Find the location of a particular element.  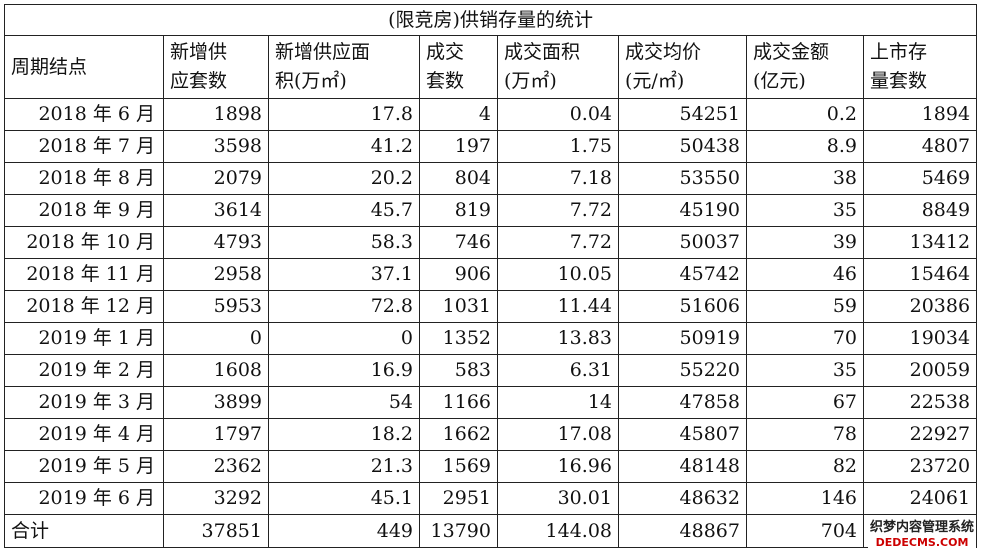

value-cell: 22538 is located at coordinates (920, 402).